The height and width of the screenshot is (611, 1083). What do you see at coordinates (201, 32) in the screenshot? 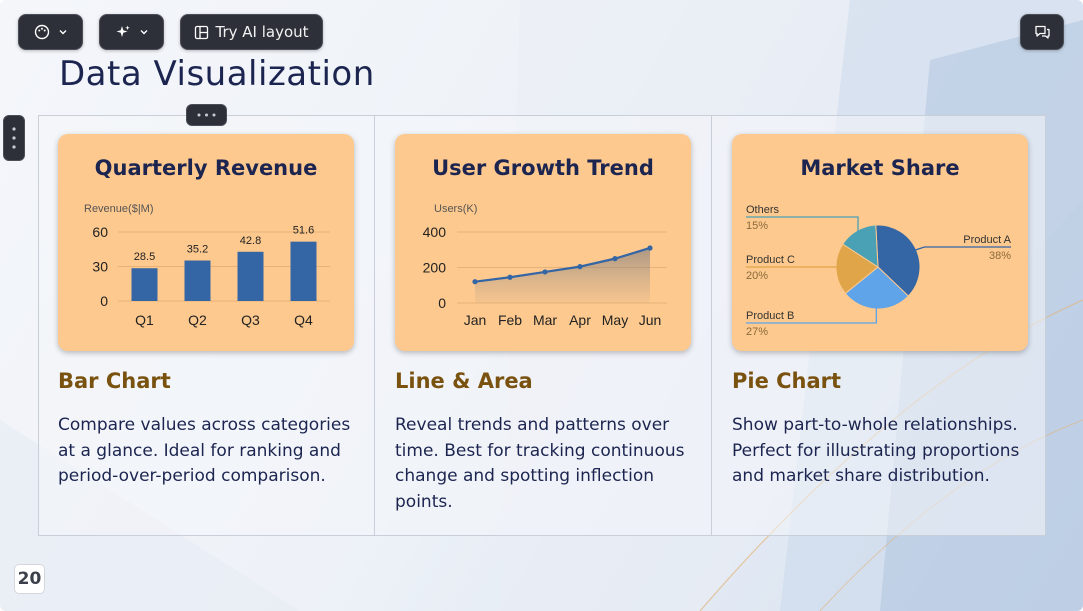
I see `layout-icon` at bounding box center [201, 32].